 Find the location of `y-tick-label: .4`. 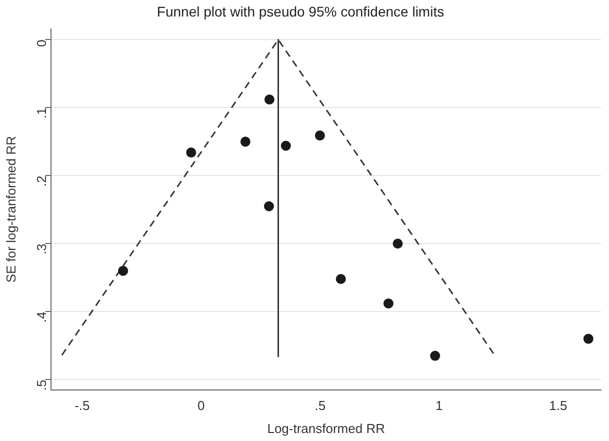

y-tick-label: .4 is located at coordinates (41, 317).